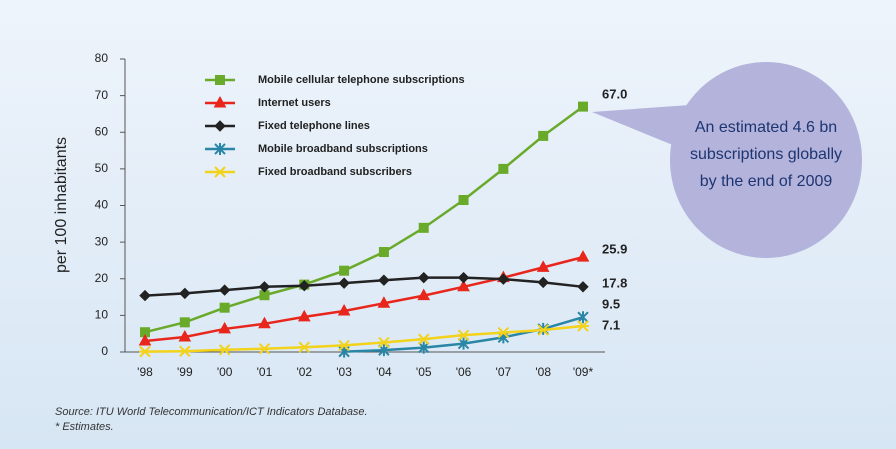  What do you see at coordinates (343, 149) in the screenshot?
I see `legend-label: Mobile broadband subscriptions` at bounding box center [343, 149].